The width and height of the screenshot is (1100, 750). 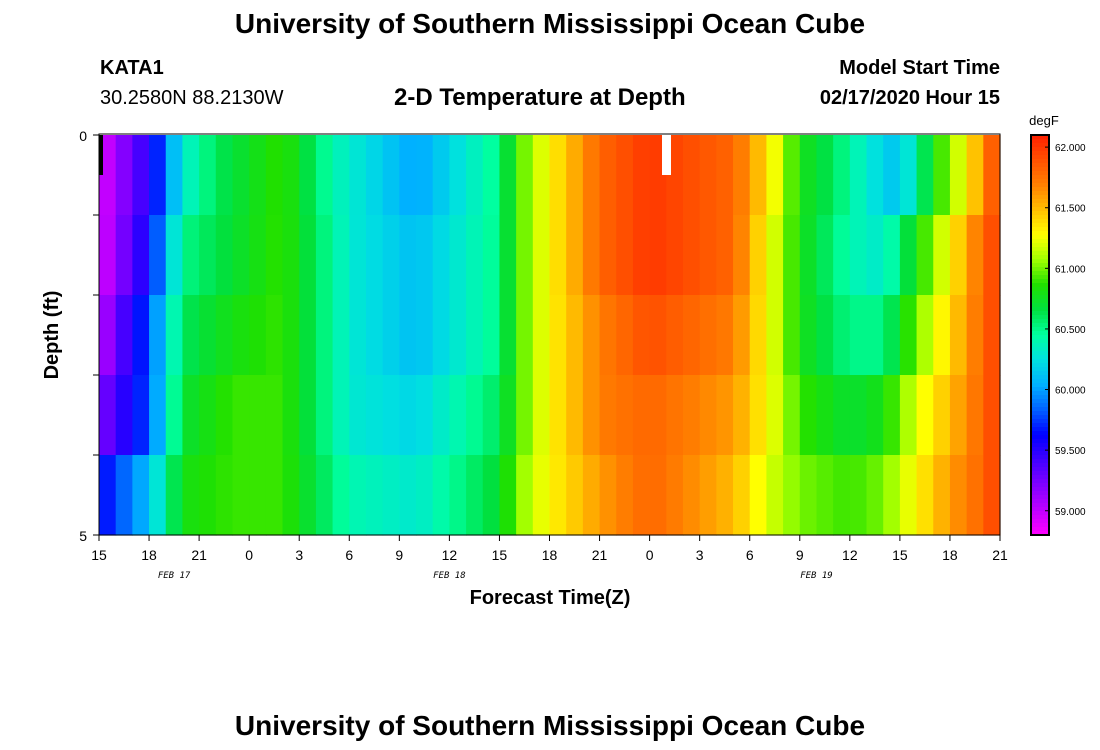 I want to click on x-axis-label: Forecast Time(Z), so click(x=550, y=598).